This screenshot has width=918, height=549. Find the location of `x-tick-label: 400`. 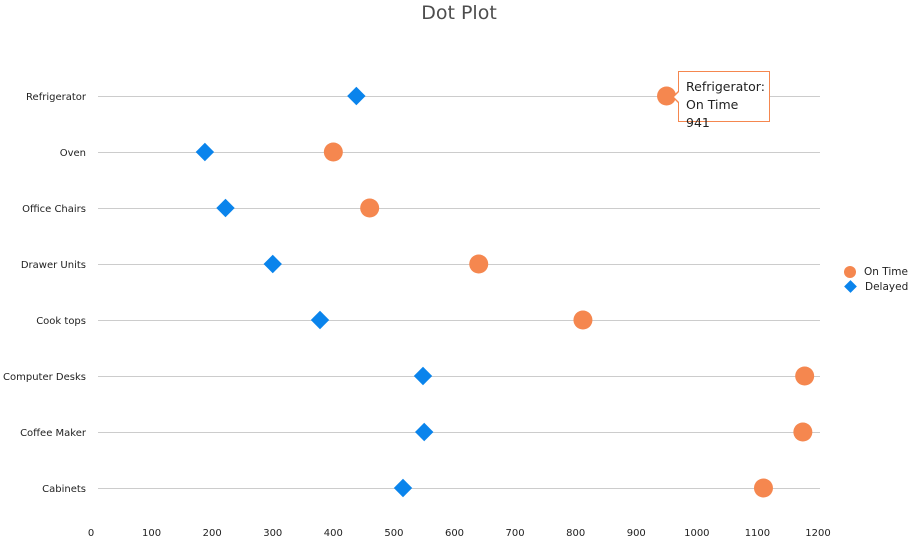

x-tick-label: 400 is located at coordinates (333, 533).